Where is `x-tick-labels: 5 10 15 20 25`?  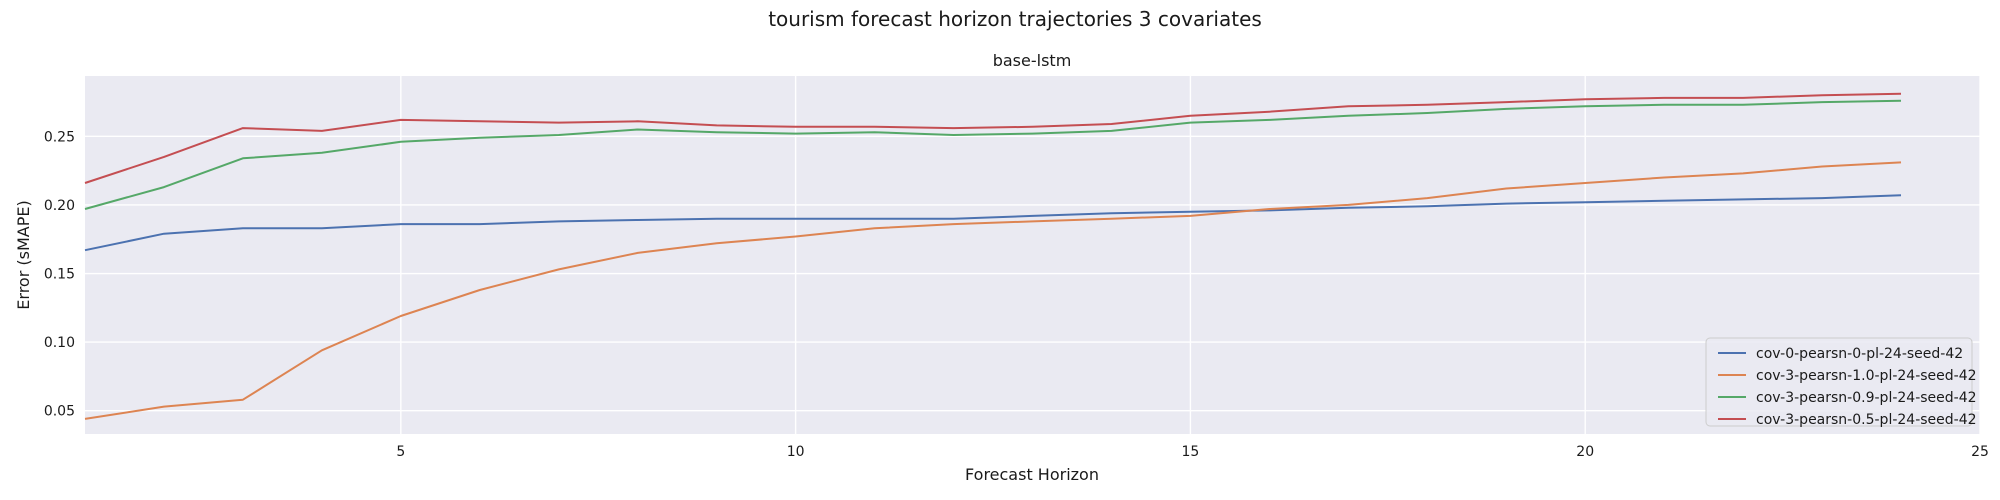
x-tick-labels: 5 10 15 20 25 is located at coordinates (1192, 452).